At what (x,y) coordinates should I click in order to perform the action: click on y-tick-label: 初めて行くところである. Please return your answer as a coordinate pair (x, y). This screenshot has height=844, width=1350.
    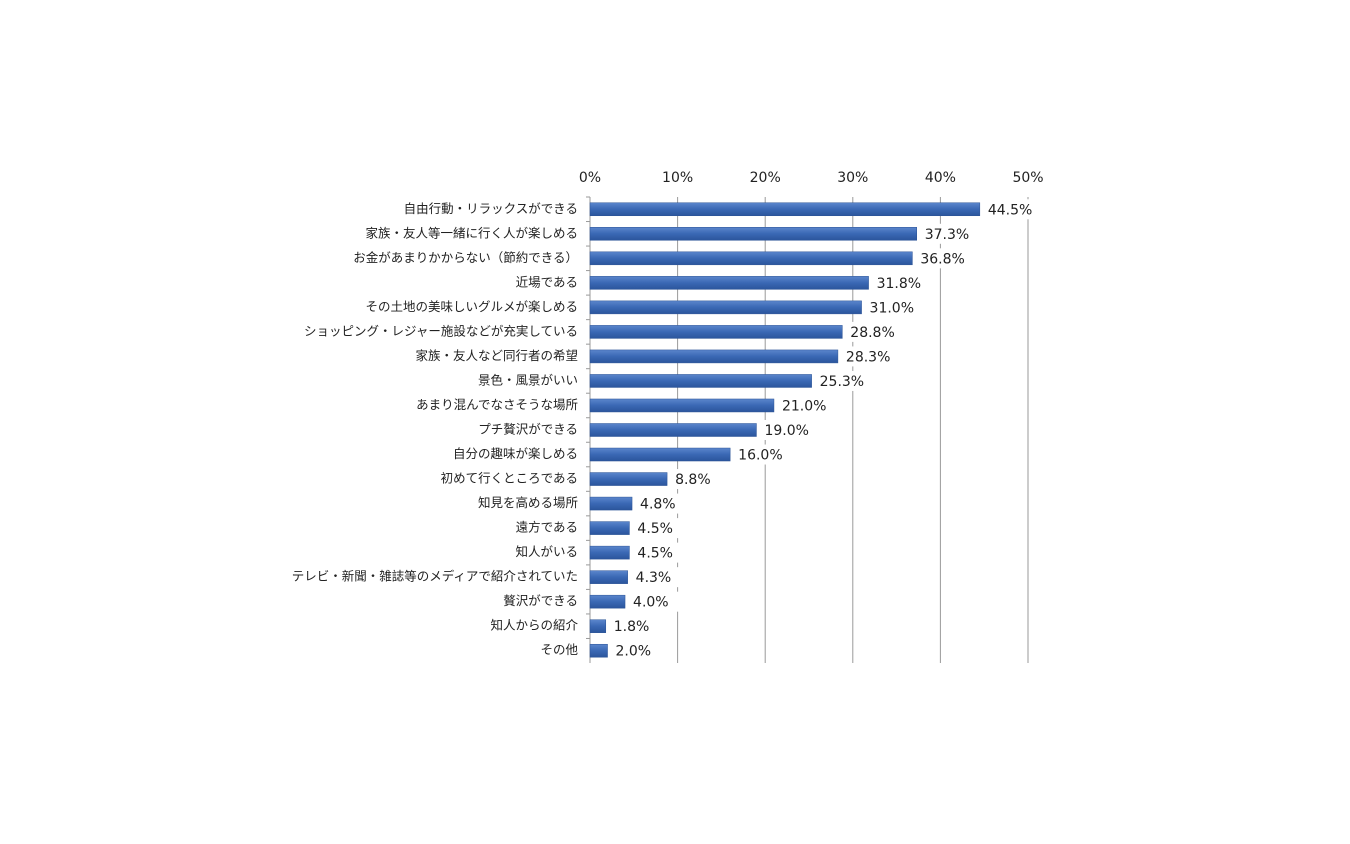
    Looking at the image, I should click on (509, 478).